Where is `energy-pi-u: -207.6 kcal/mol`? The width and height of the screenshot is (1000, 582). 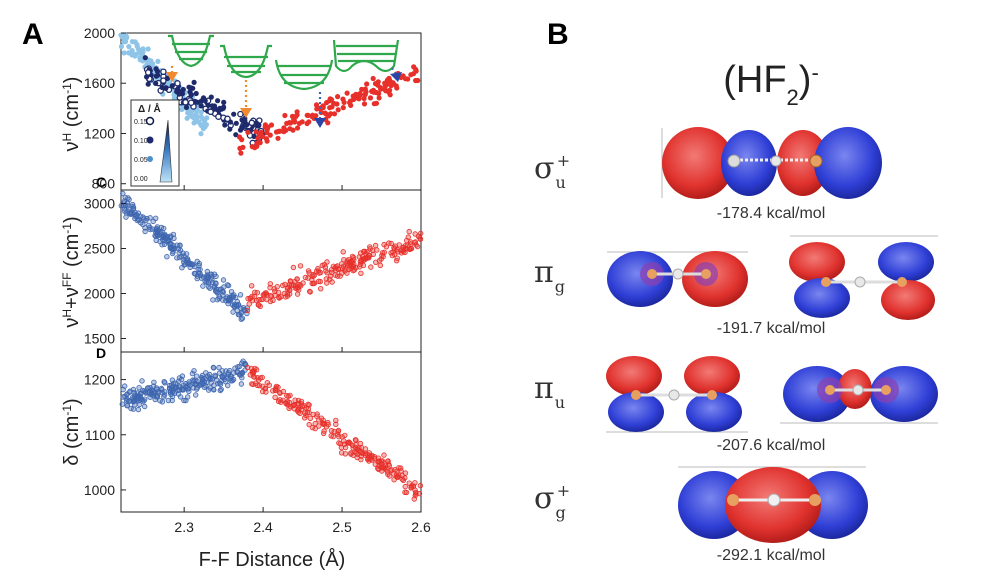
energy-pi-u: -207.6 kcal/mol is located at coordinates (771, 445).